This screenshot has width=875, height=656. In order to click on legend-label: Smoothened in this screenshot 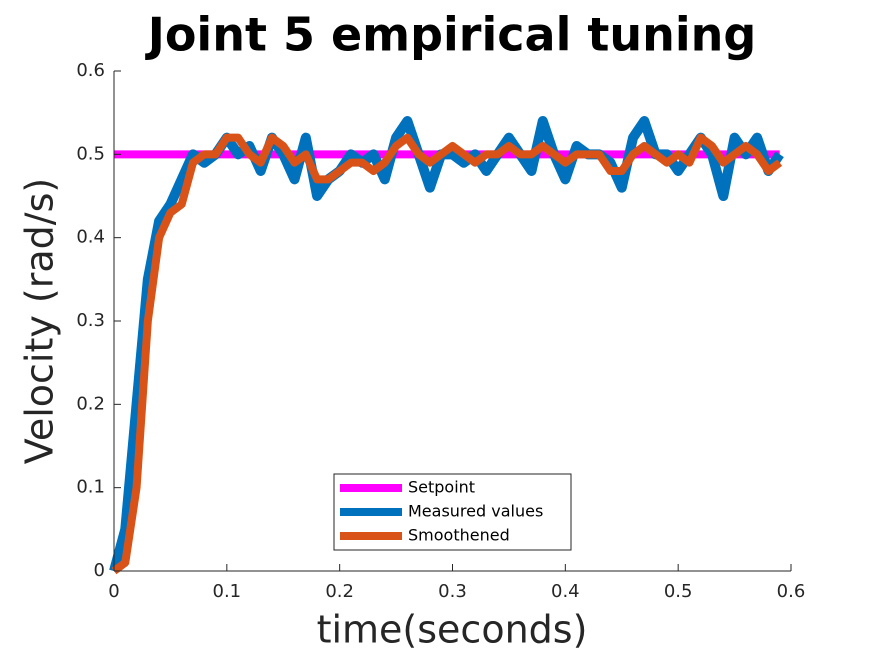, I will do `click(459, 535)`.